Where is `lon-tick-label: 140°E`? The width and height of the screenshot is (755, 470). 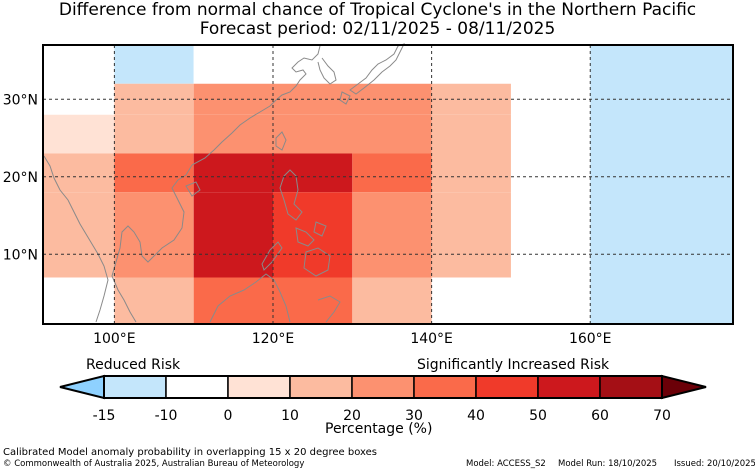 lon-tick-label: 140°E is located at coordinates (431, 339).